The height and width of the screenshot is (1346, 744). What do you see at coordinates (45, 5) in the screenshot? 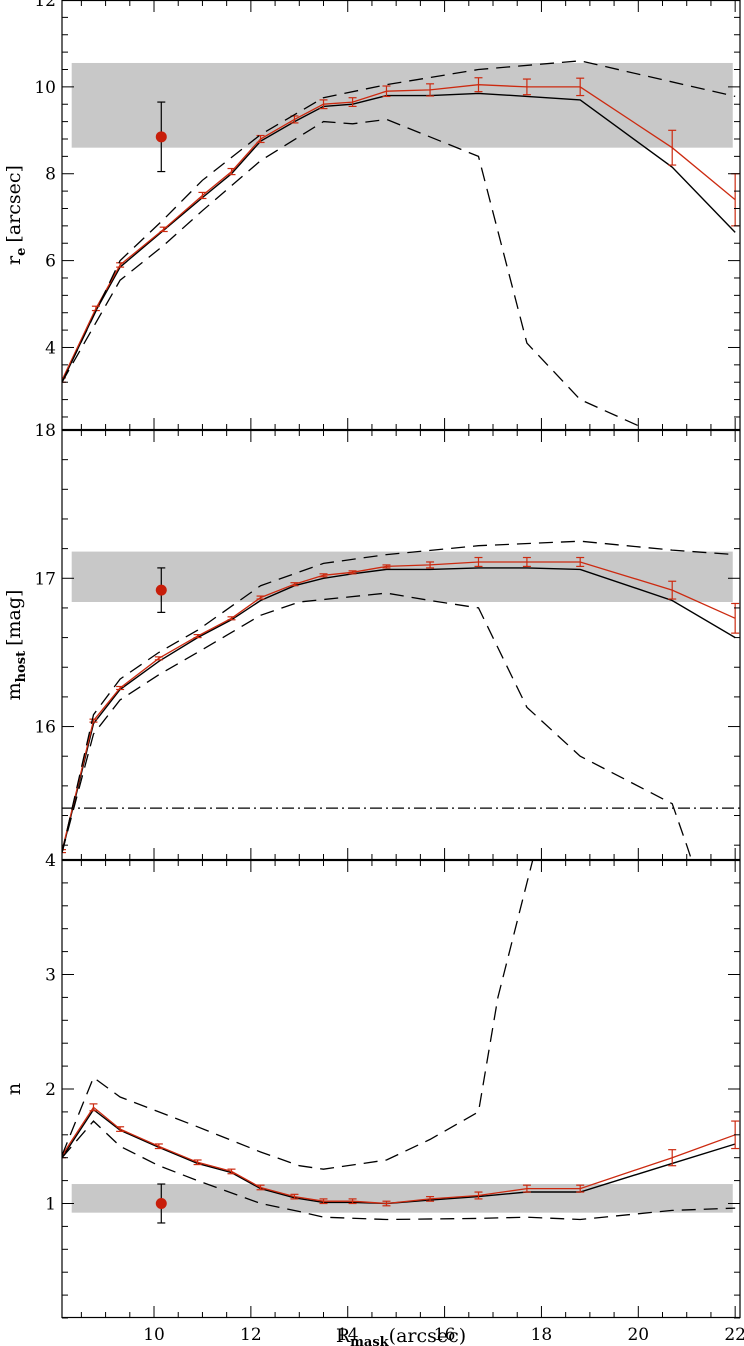
I see `y-tick-label: 12` at bounding box center [45, 5].